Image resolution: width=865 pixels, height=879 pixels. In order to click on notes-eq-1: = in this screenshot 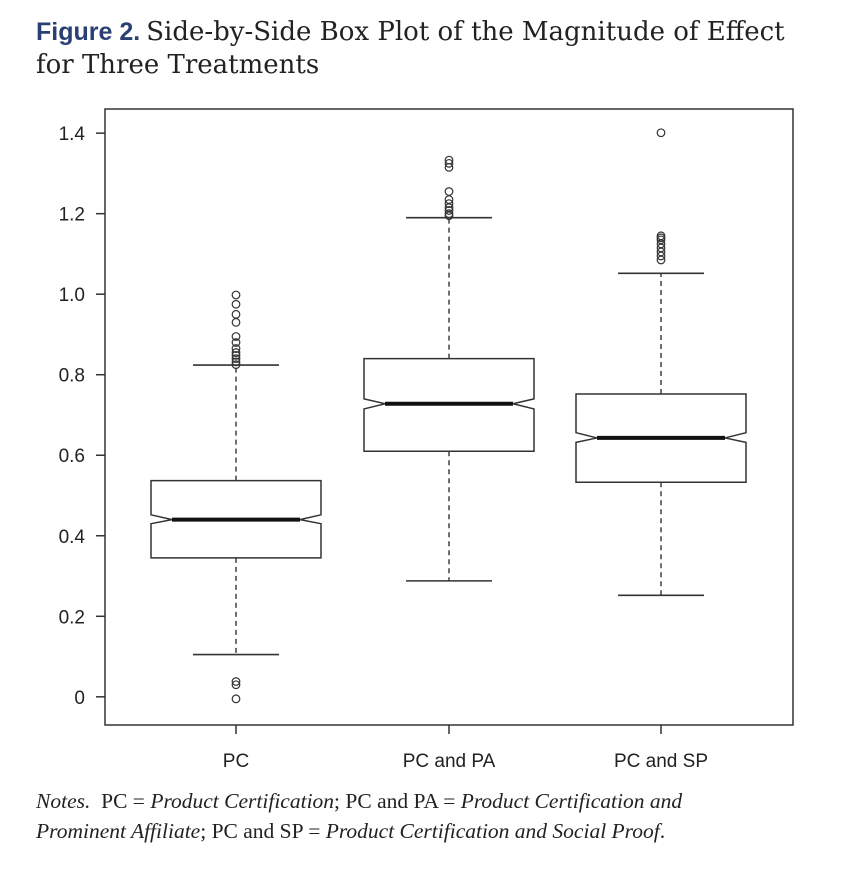, I will do `click(138, 801)`.